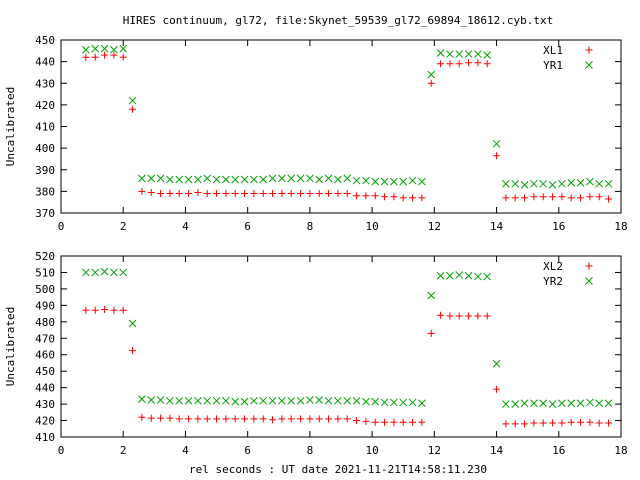  What do you see at coordinates (45, 272) in the screenshot?
I see `y-tick-label: 510` at bounding box center [45, 272].